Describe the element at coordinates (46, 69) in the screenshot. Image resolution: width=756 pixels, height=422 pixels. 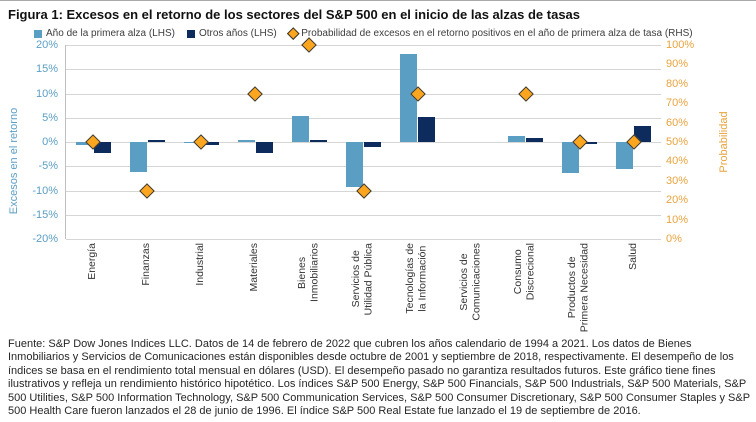
I see `left-axis-tick: 15%` at that location.